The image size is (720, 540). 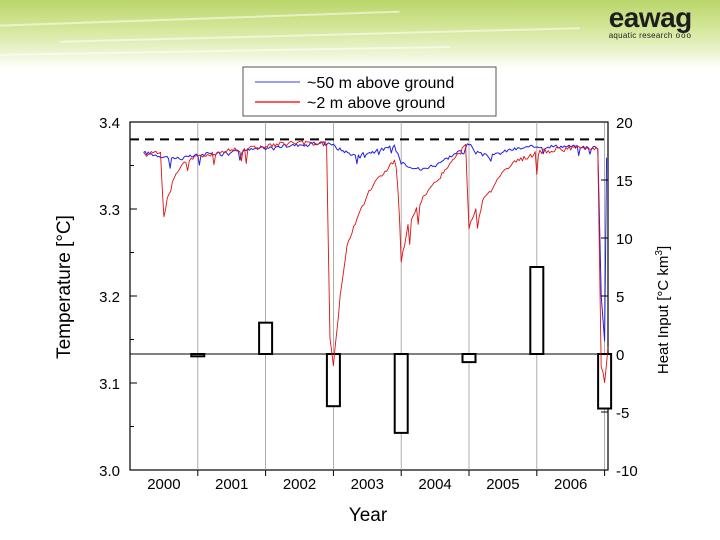 What do you see at coordinates (683, 35) in the screenshot?
I see `logo-dots: ooo` at bounding box center [683, 35].